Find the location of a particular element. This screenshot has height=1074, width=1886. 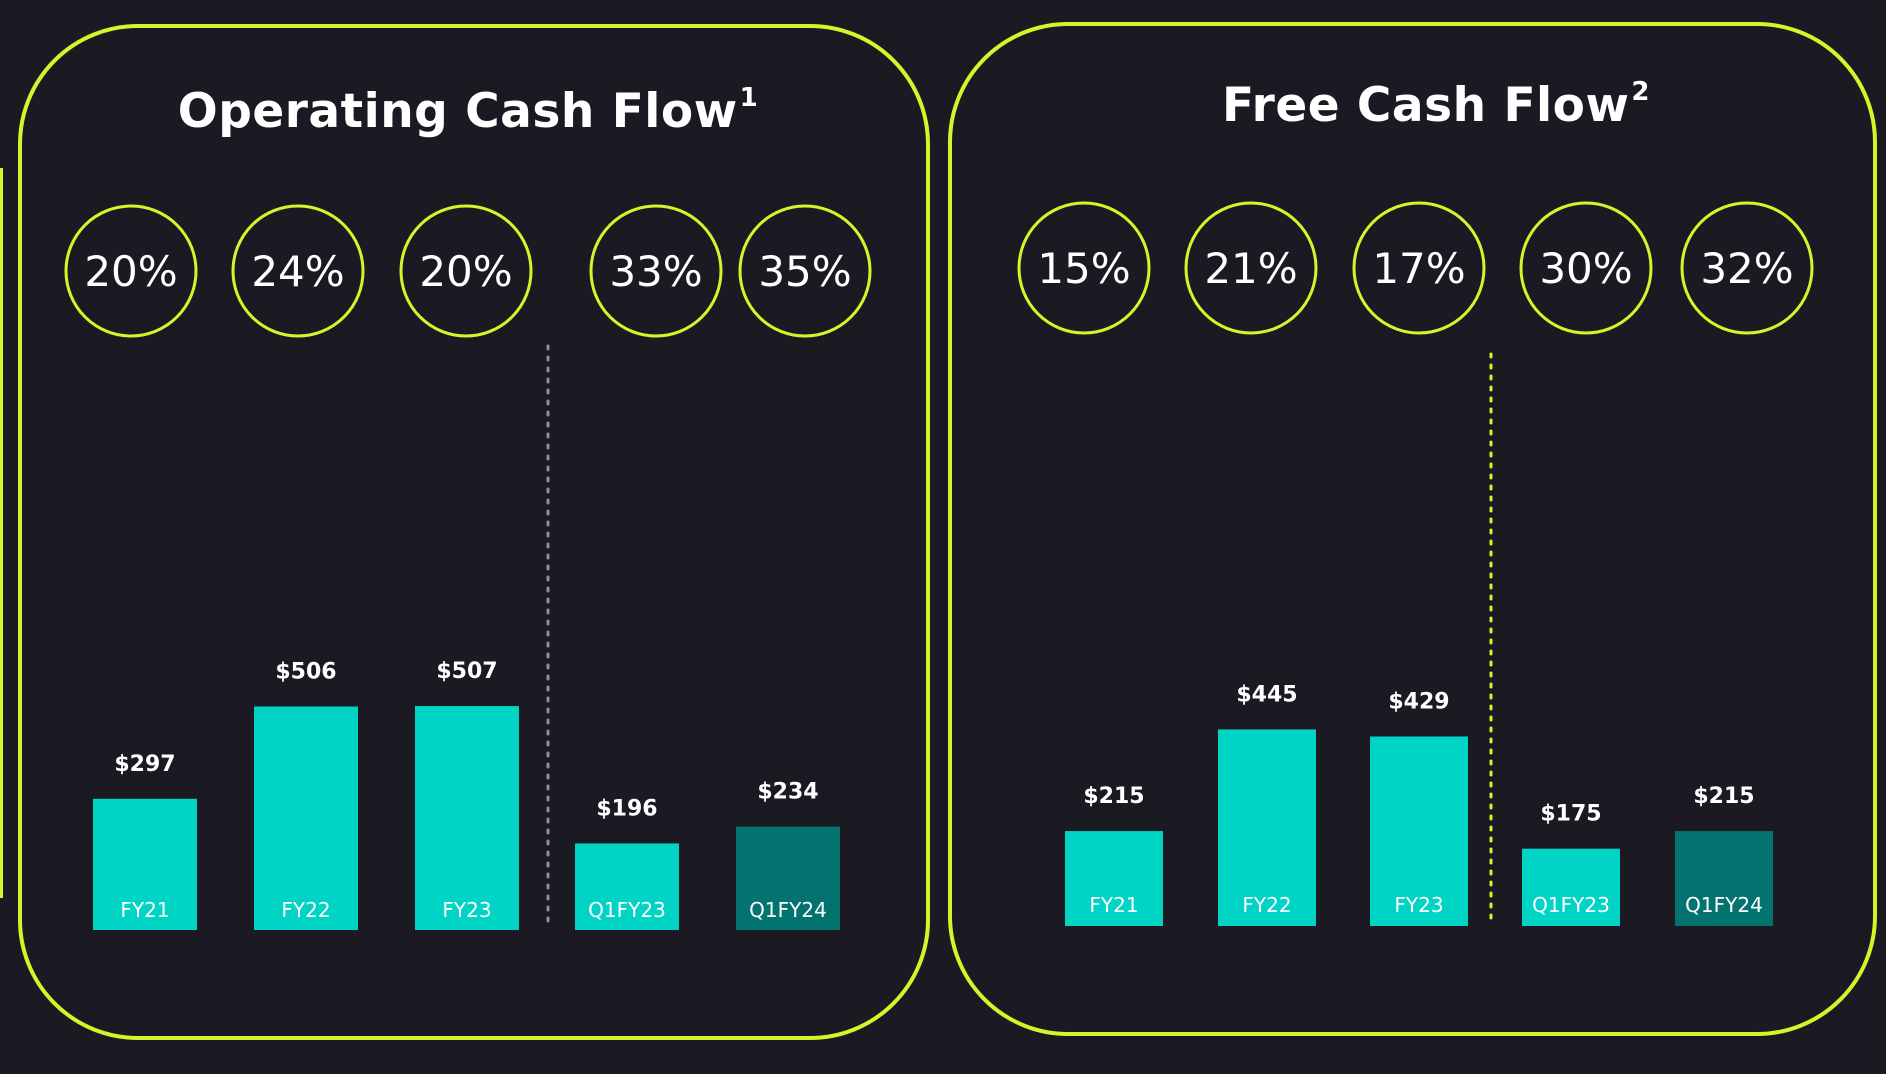

ocf-bar-fy23 is located at coordinates (467, 818).